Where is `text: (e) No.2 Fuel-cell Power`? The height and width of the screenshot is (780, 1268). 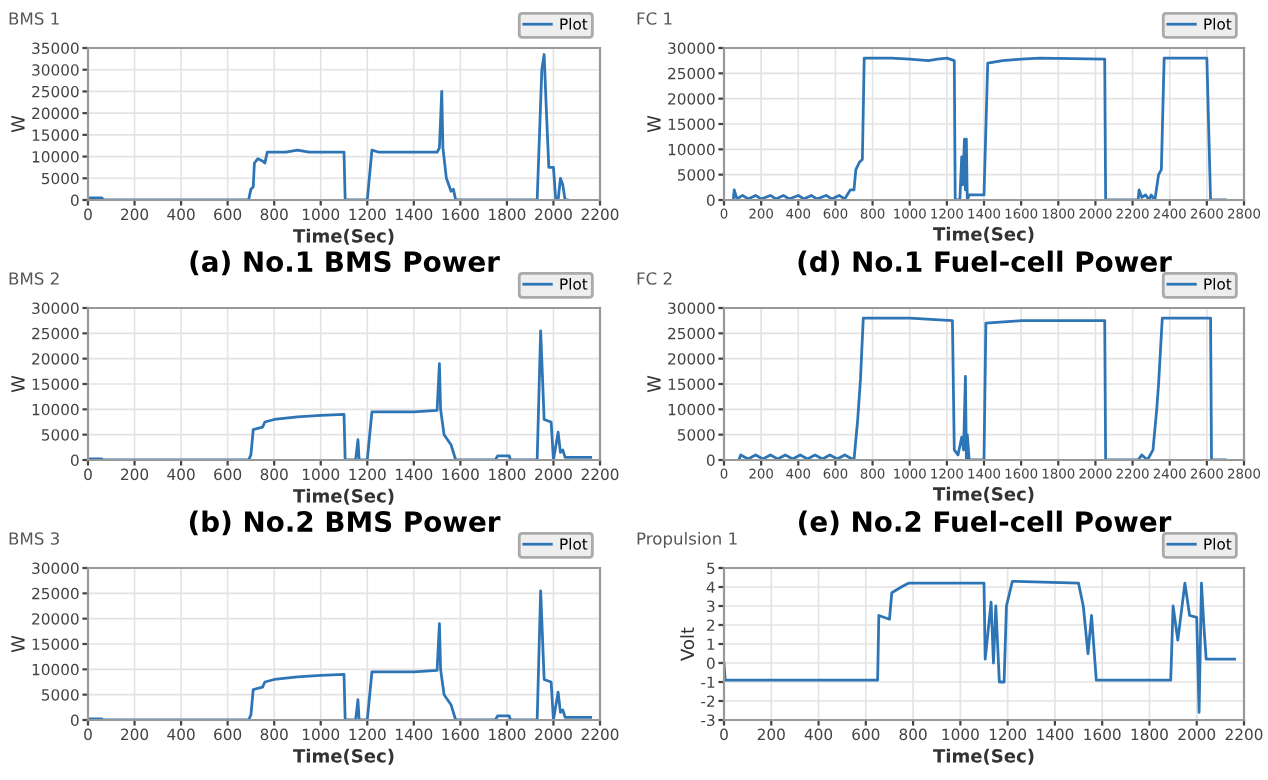
text: (e) No.2 Fuel-cell Power is located at coordinates (985, 523).